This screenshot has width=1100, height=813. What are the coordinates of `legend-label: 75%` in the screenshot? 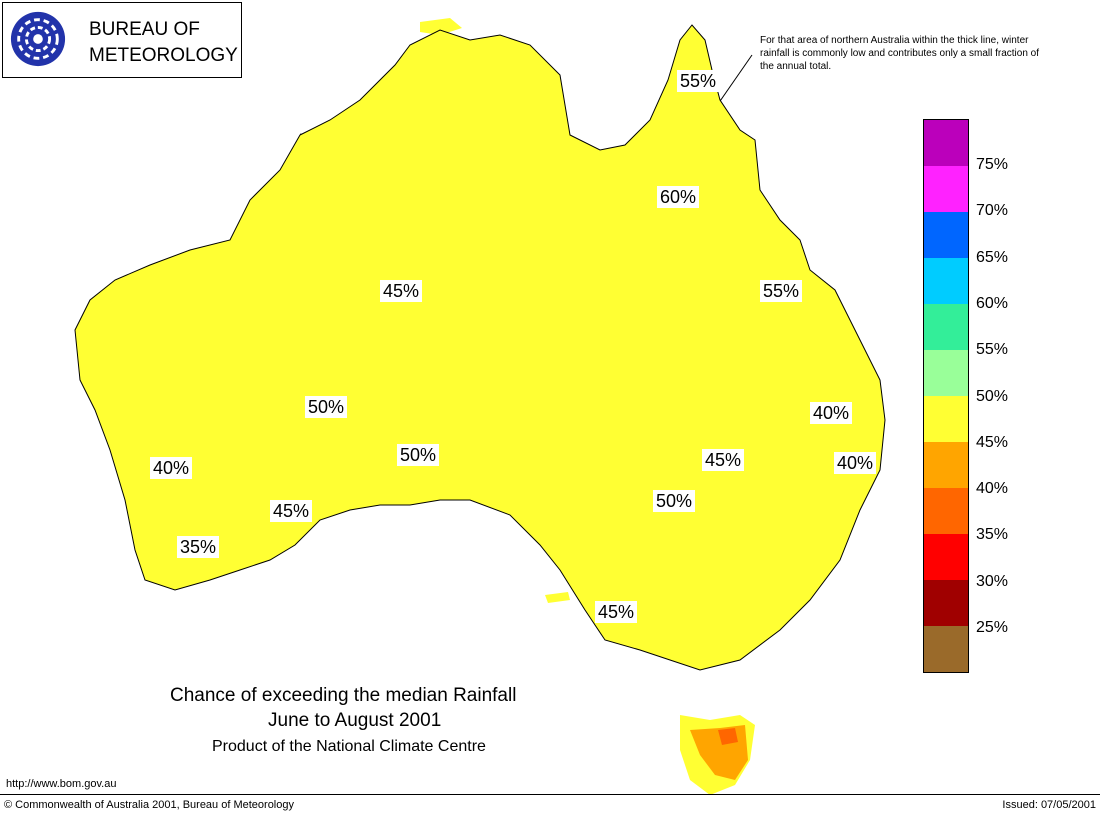 It's located at (992, 164).